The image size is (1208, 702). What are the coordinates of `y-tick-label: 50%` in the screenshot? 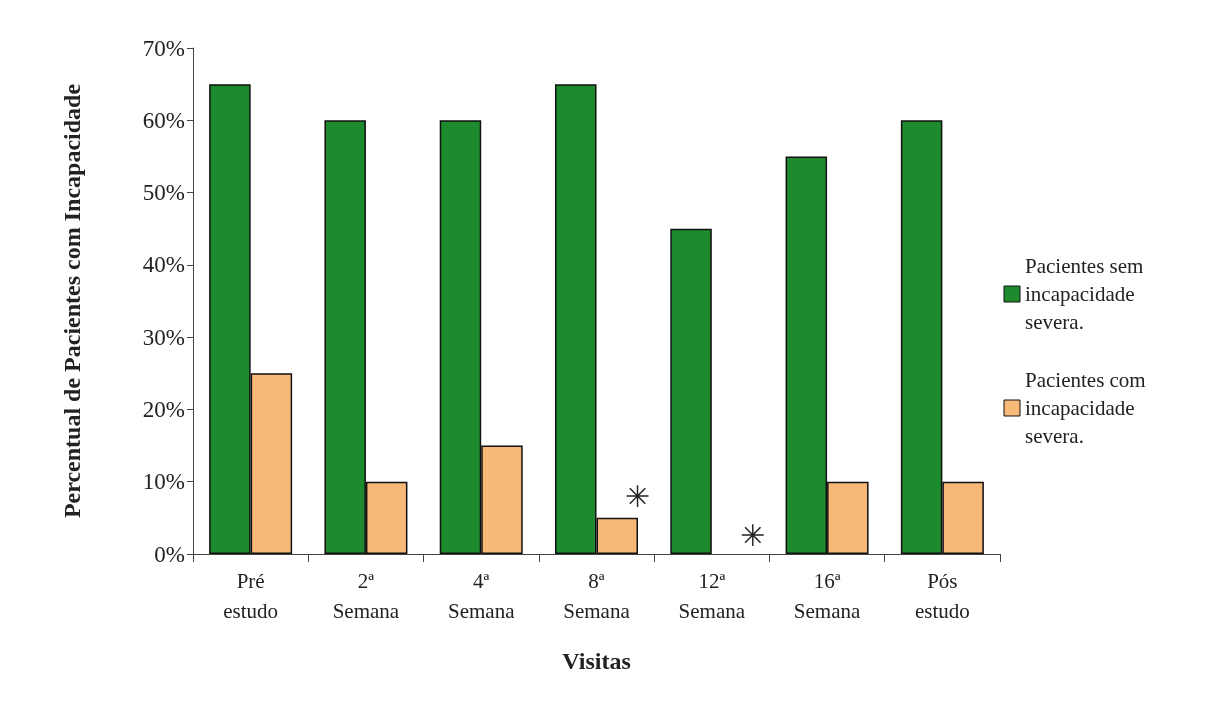 It's located at (163, 193).